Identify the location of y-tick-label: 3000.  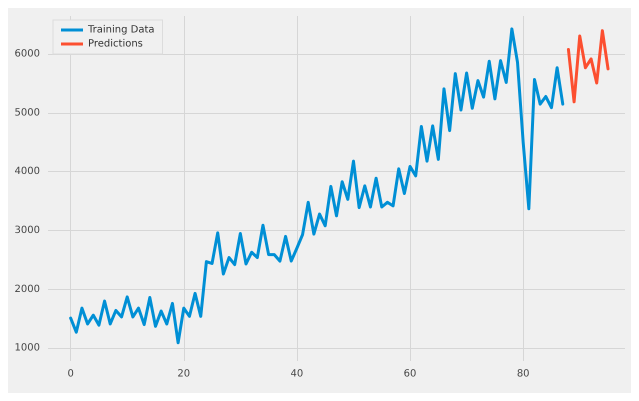
(27, 230).